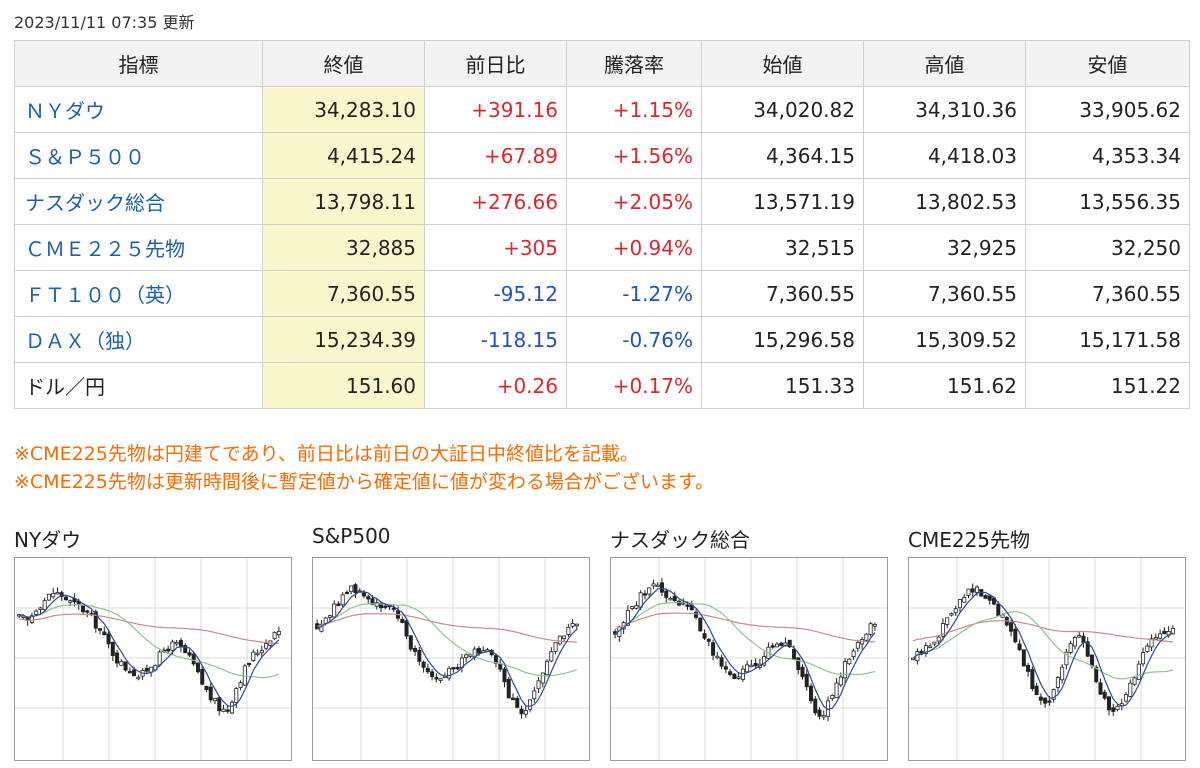  Describe the element at coordinates (782, 155) in the screenshot. I see `row-open: 4,364.15` at that location.